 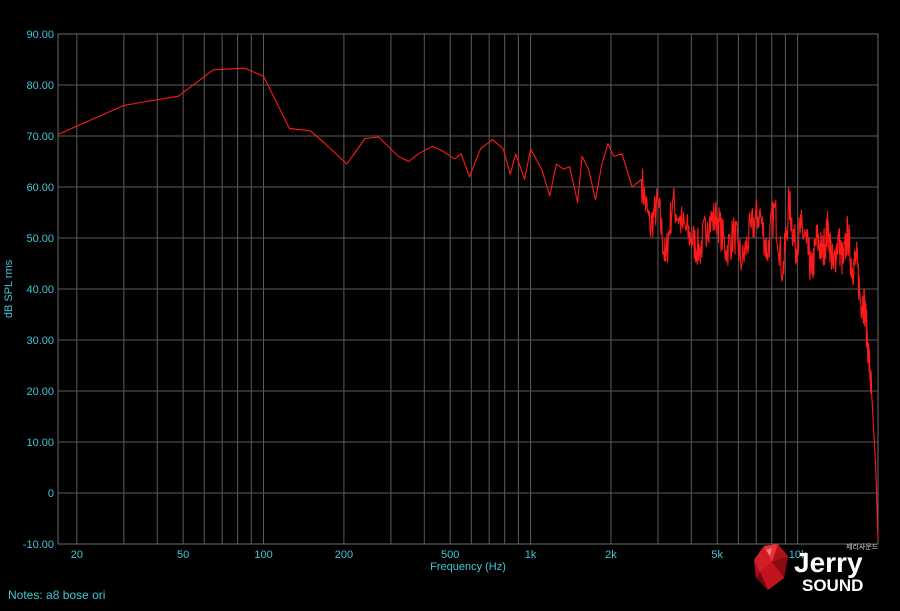 What do you see at coordinates (832, 585) in the screenshot?
I see `logo-sub: SOUND` at bounding box center [832, 585].